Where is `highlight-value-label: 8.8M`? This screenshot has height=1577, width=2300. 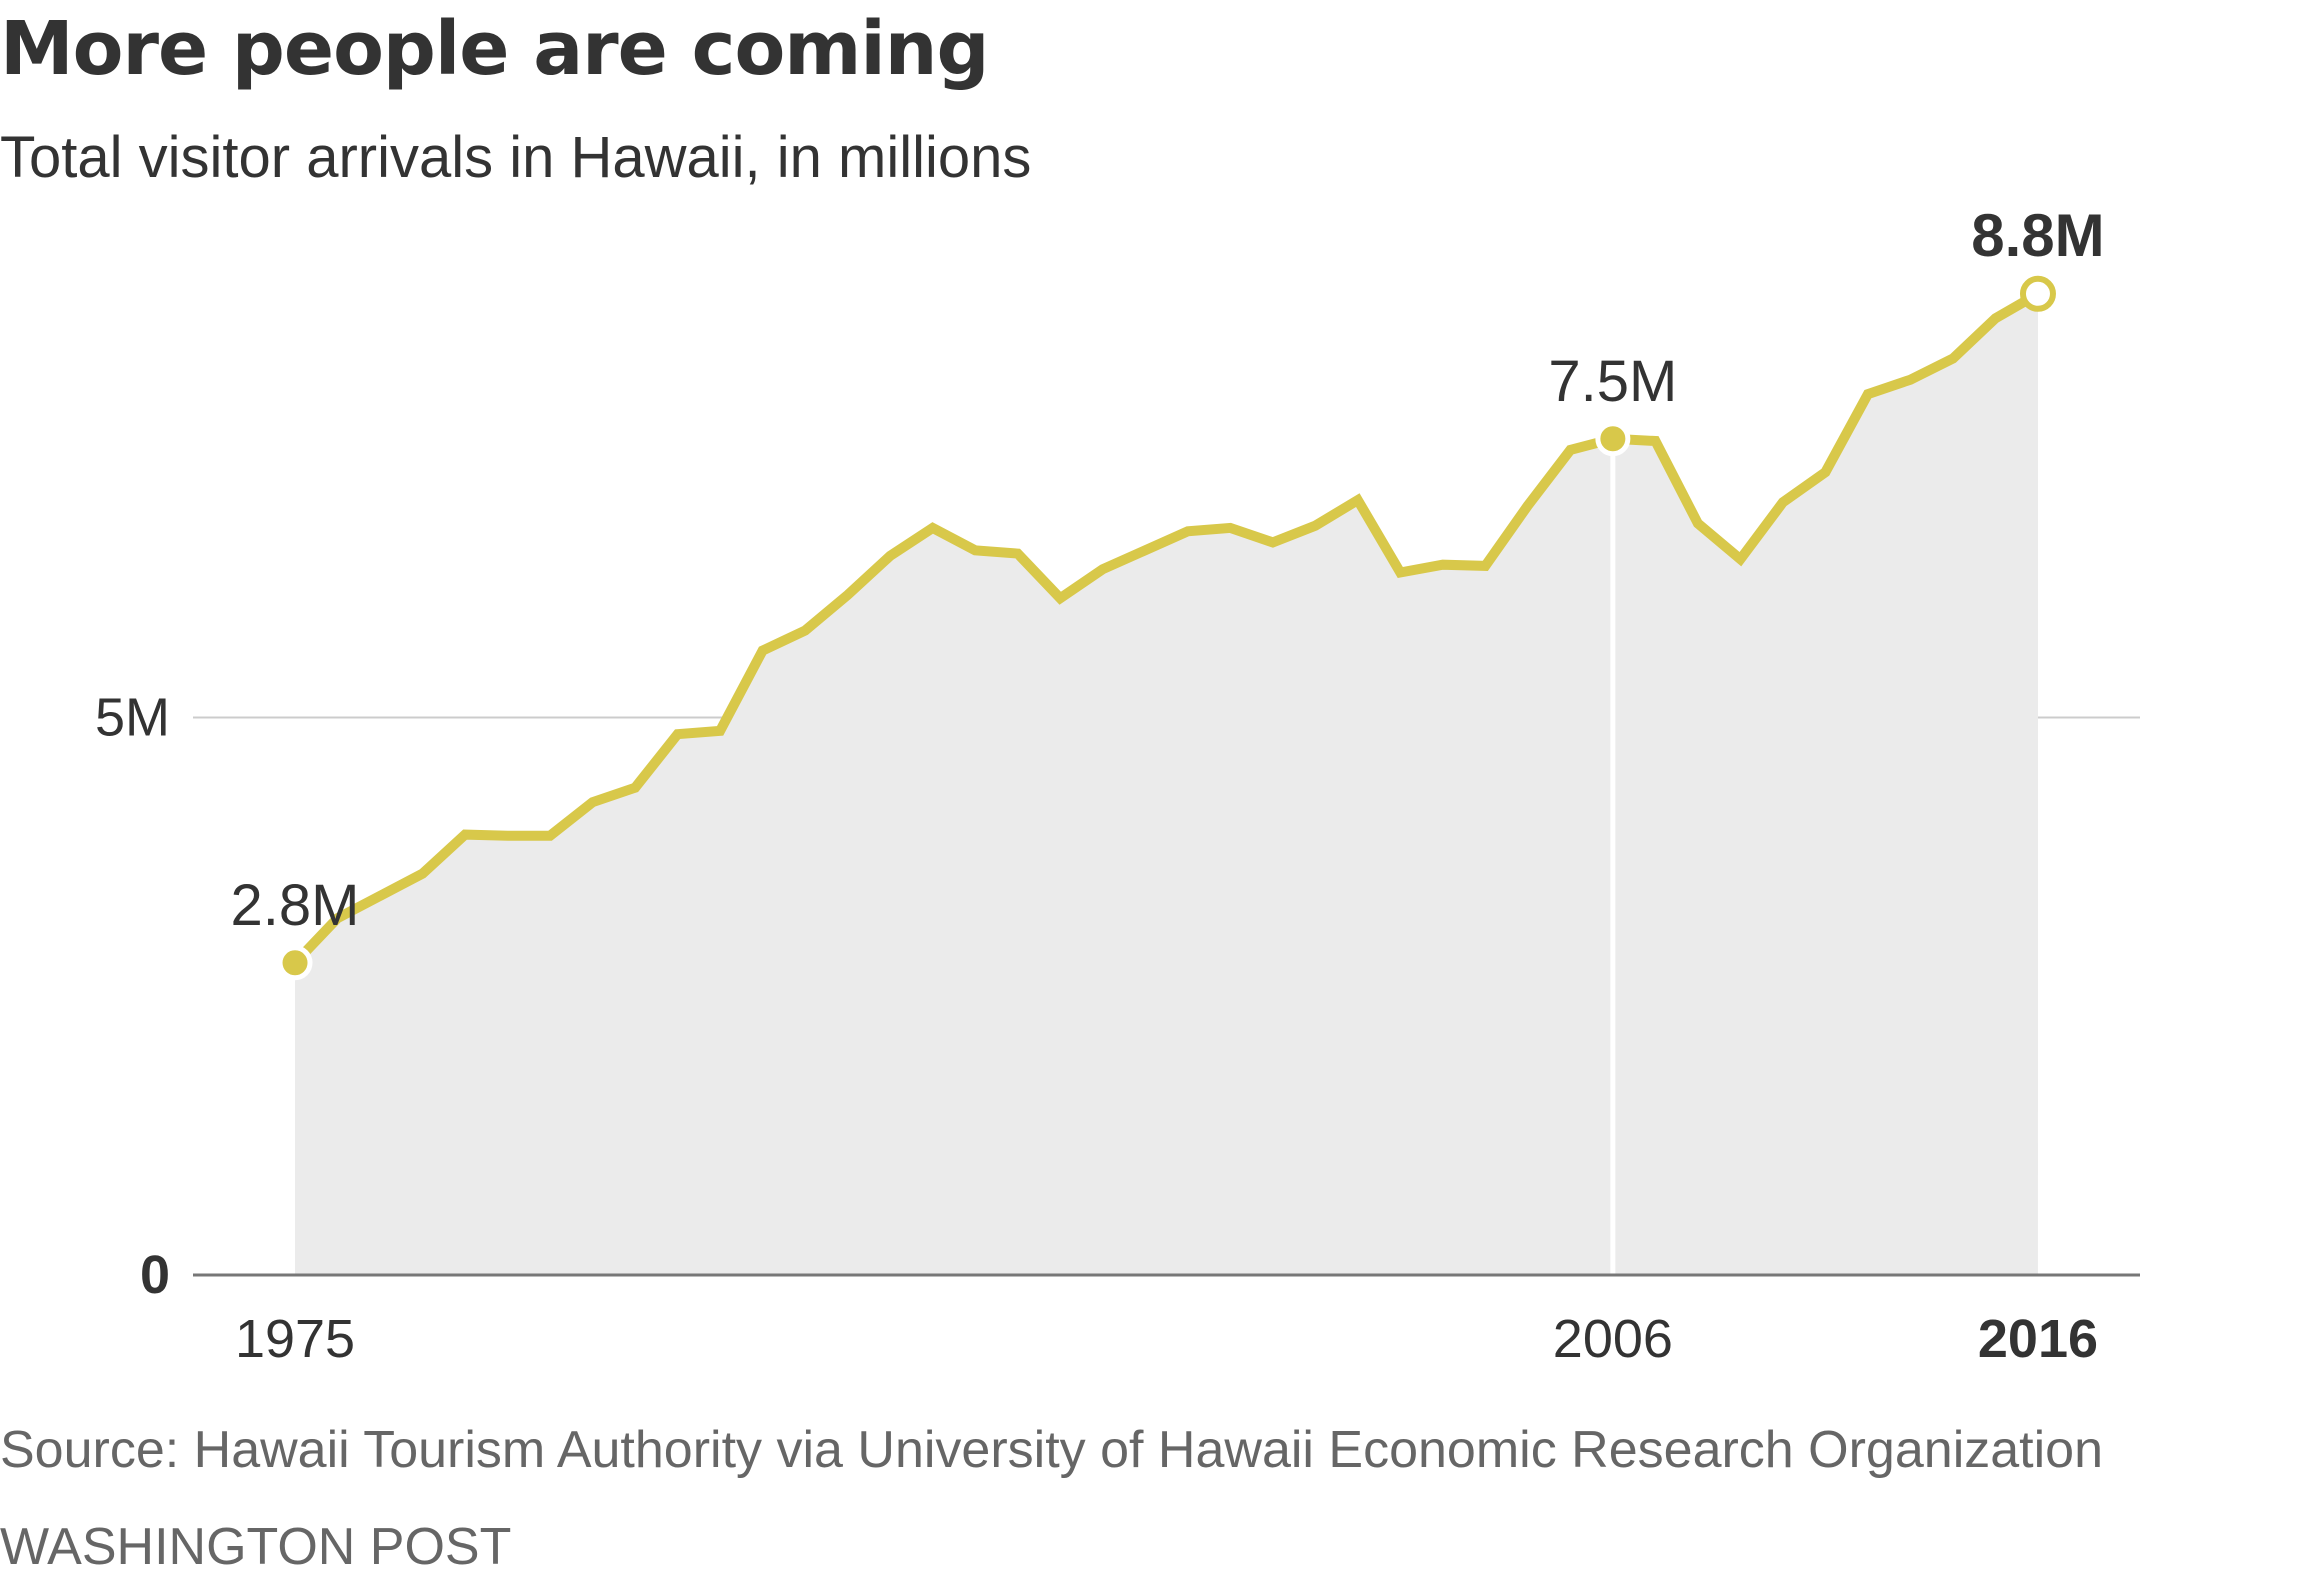
highlight-value-label: 8.8M is located at coordinates (2037, 235).